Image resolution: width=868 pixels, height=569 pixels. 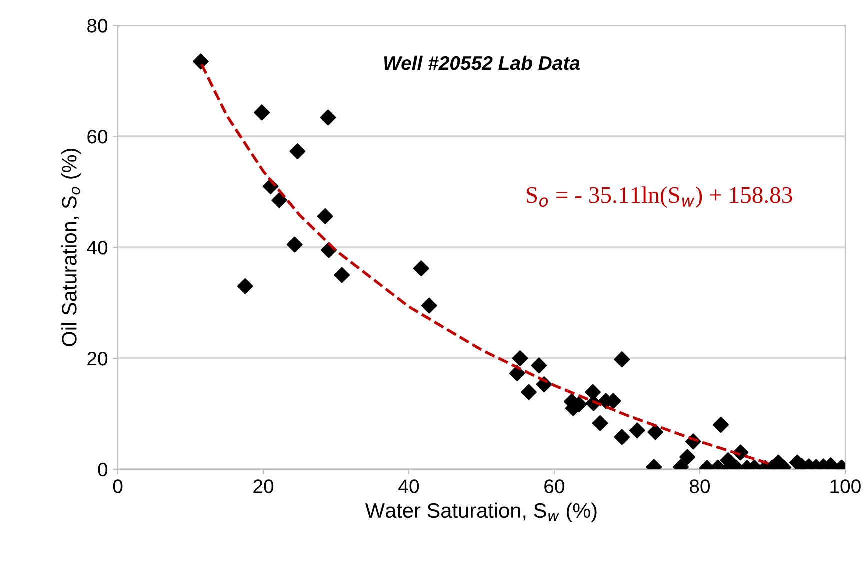 What do you see at coordinates (98, 137) in the screenshot?
I see `y-tick-label: 60` at bounding box center [98, 137].